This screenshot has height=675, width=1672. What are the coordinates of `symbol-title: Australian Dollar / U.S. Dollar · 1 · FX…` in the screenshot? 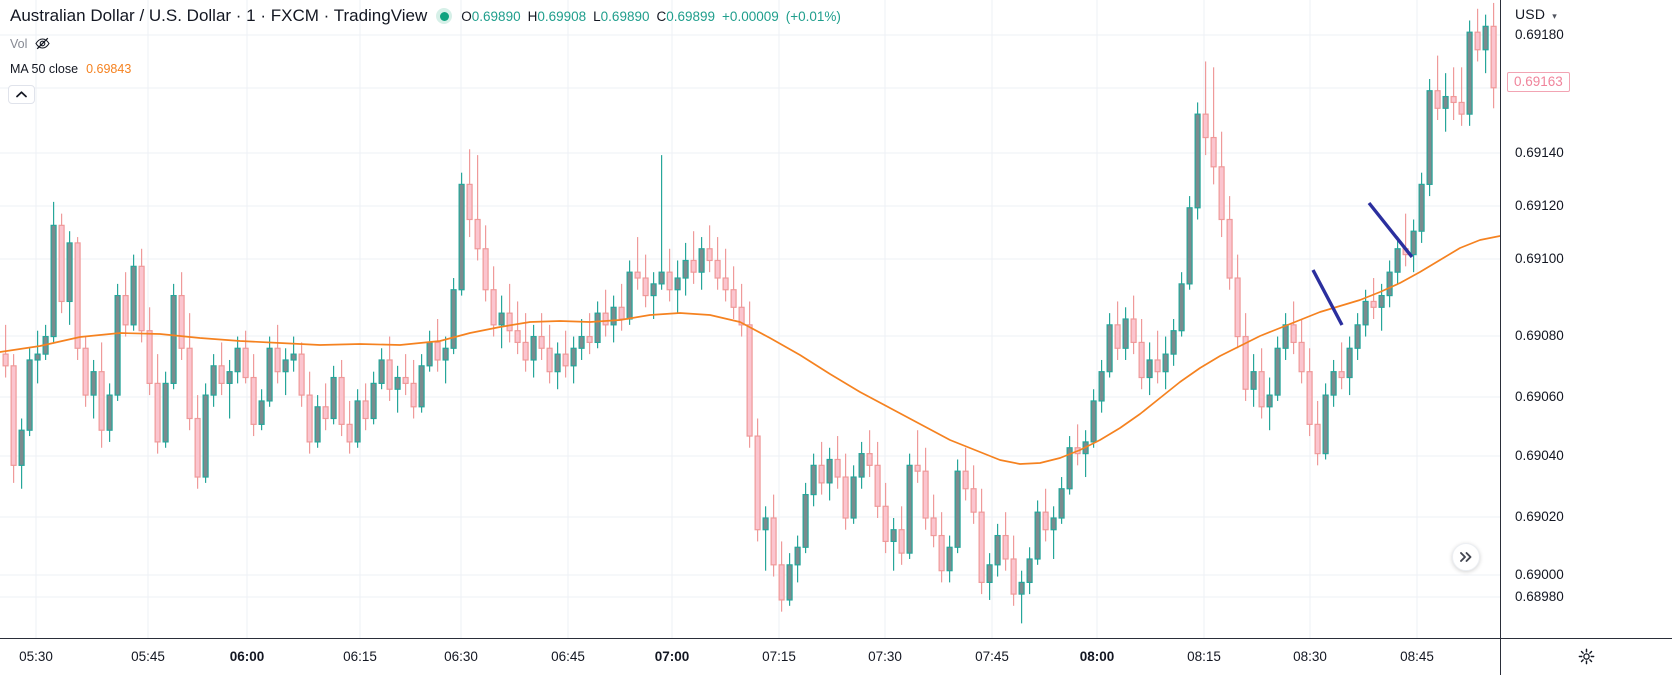 It's located at (219, 15).